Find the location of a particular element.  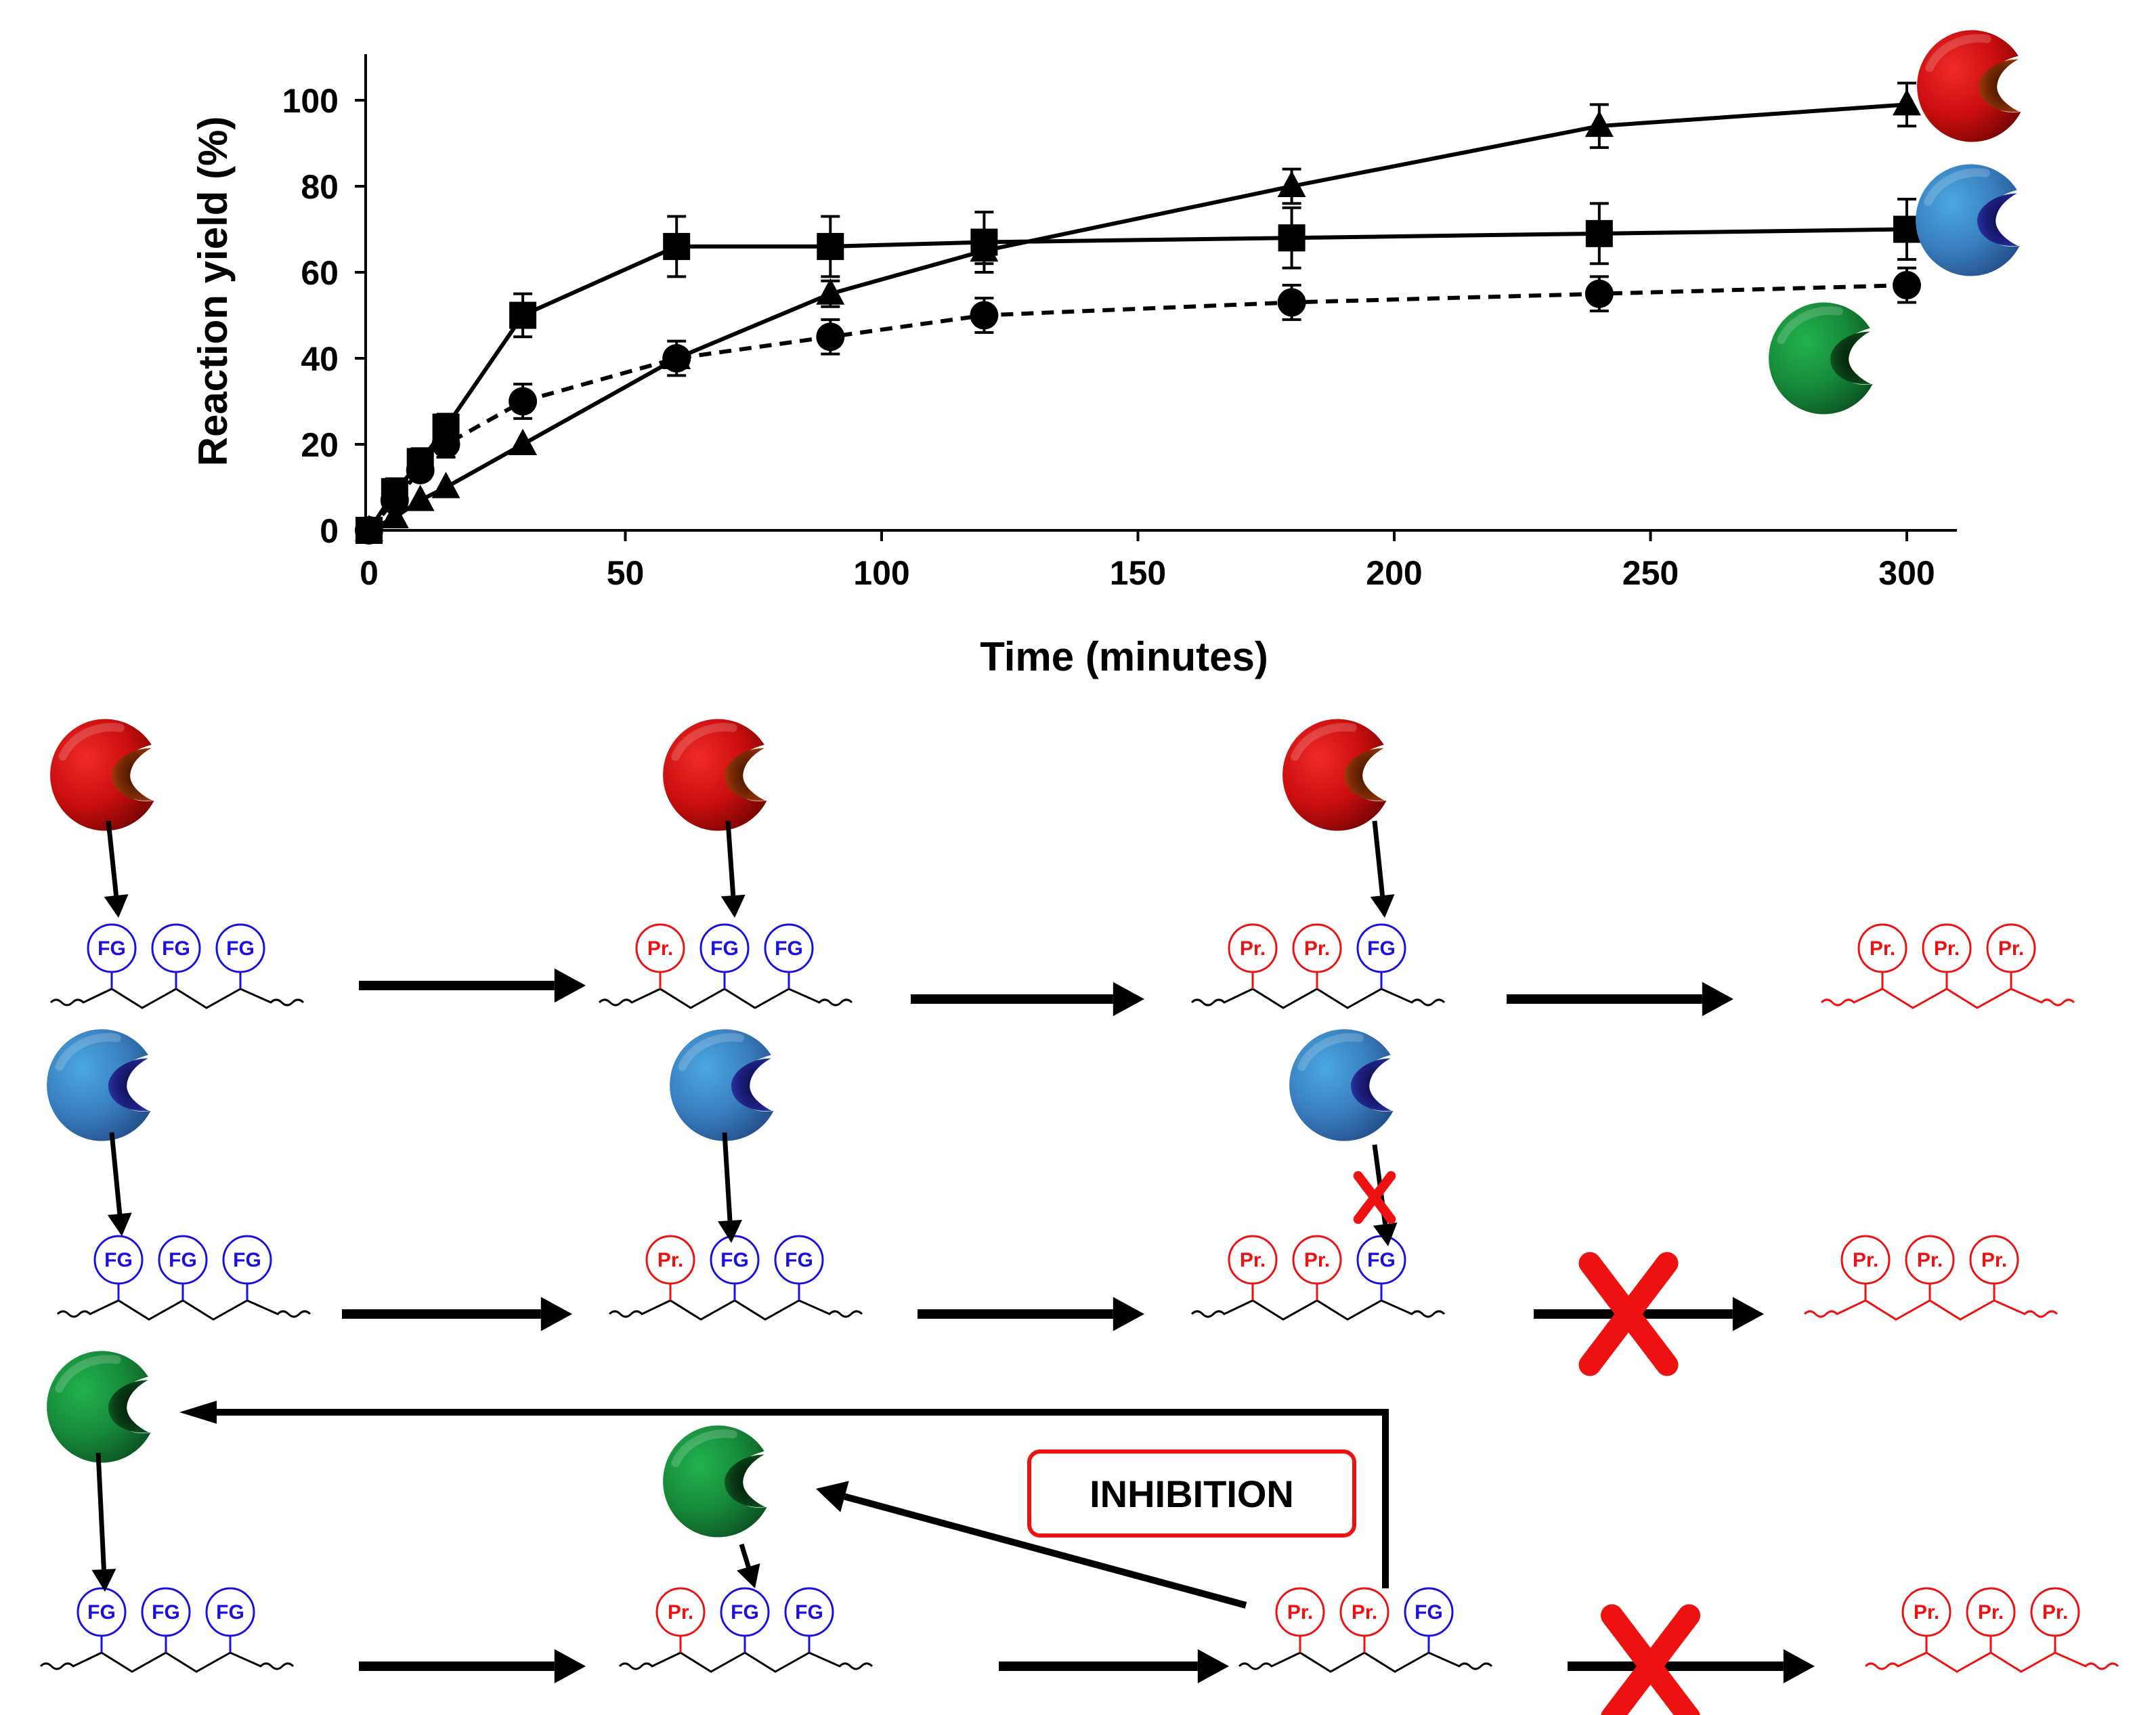

x-axis-label: Time (minutes) is located at coordinates (1124, 656).